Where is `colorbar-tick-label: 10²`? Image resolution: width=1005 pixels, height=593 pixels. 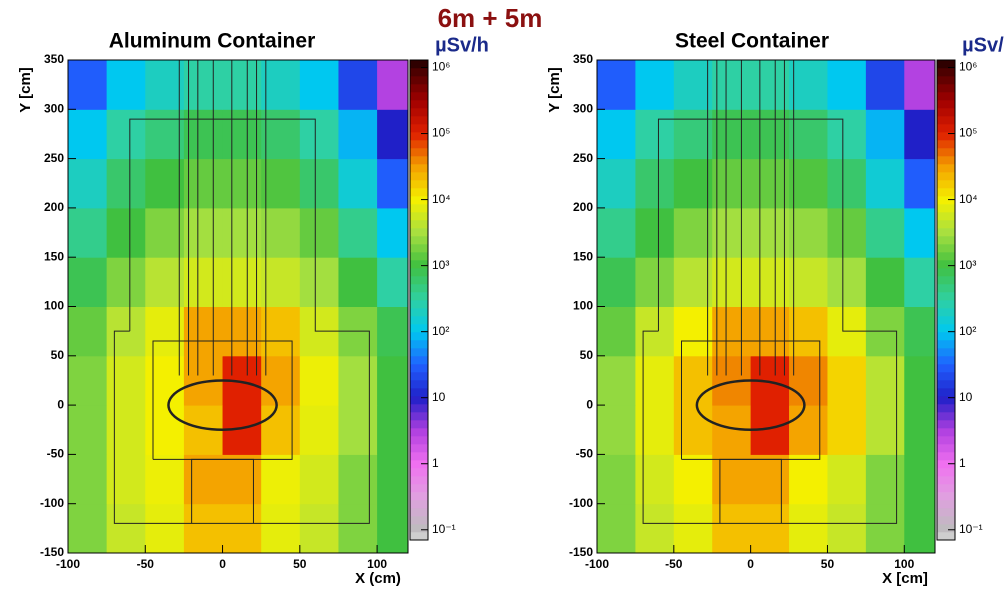
colorbar-tick-label: 10² is located at coordinates (967, 331).